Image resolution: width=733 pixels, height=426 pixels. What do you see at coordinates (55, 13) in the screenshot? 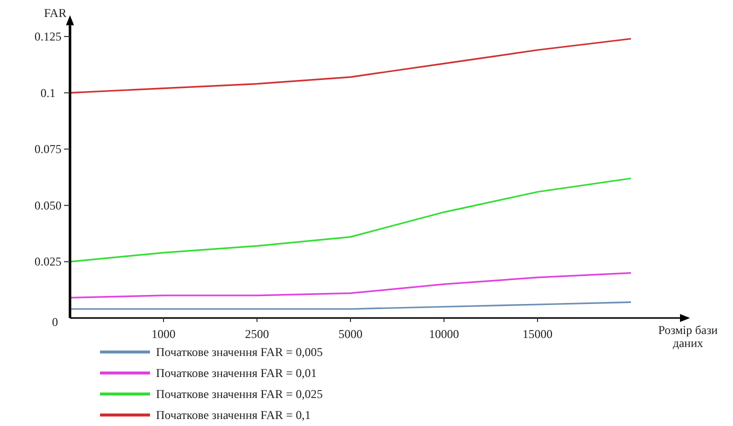
I see `y-axis-title: FAR` at bounding box center [55, 13].